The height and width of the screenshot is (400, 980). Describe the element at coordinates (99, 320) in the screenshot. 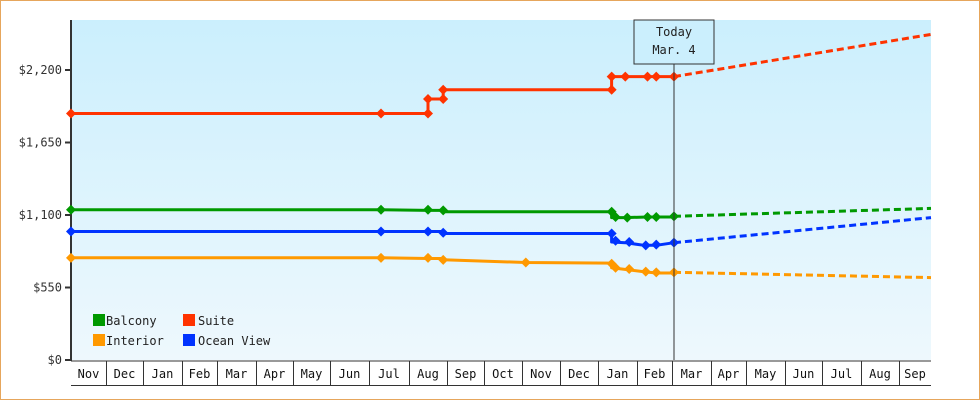

I see `legend-swatch-balcony` at that location.